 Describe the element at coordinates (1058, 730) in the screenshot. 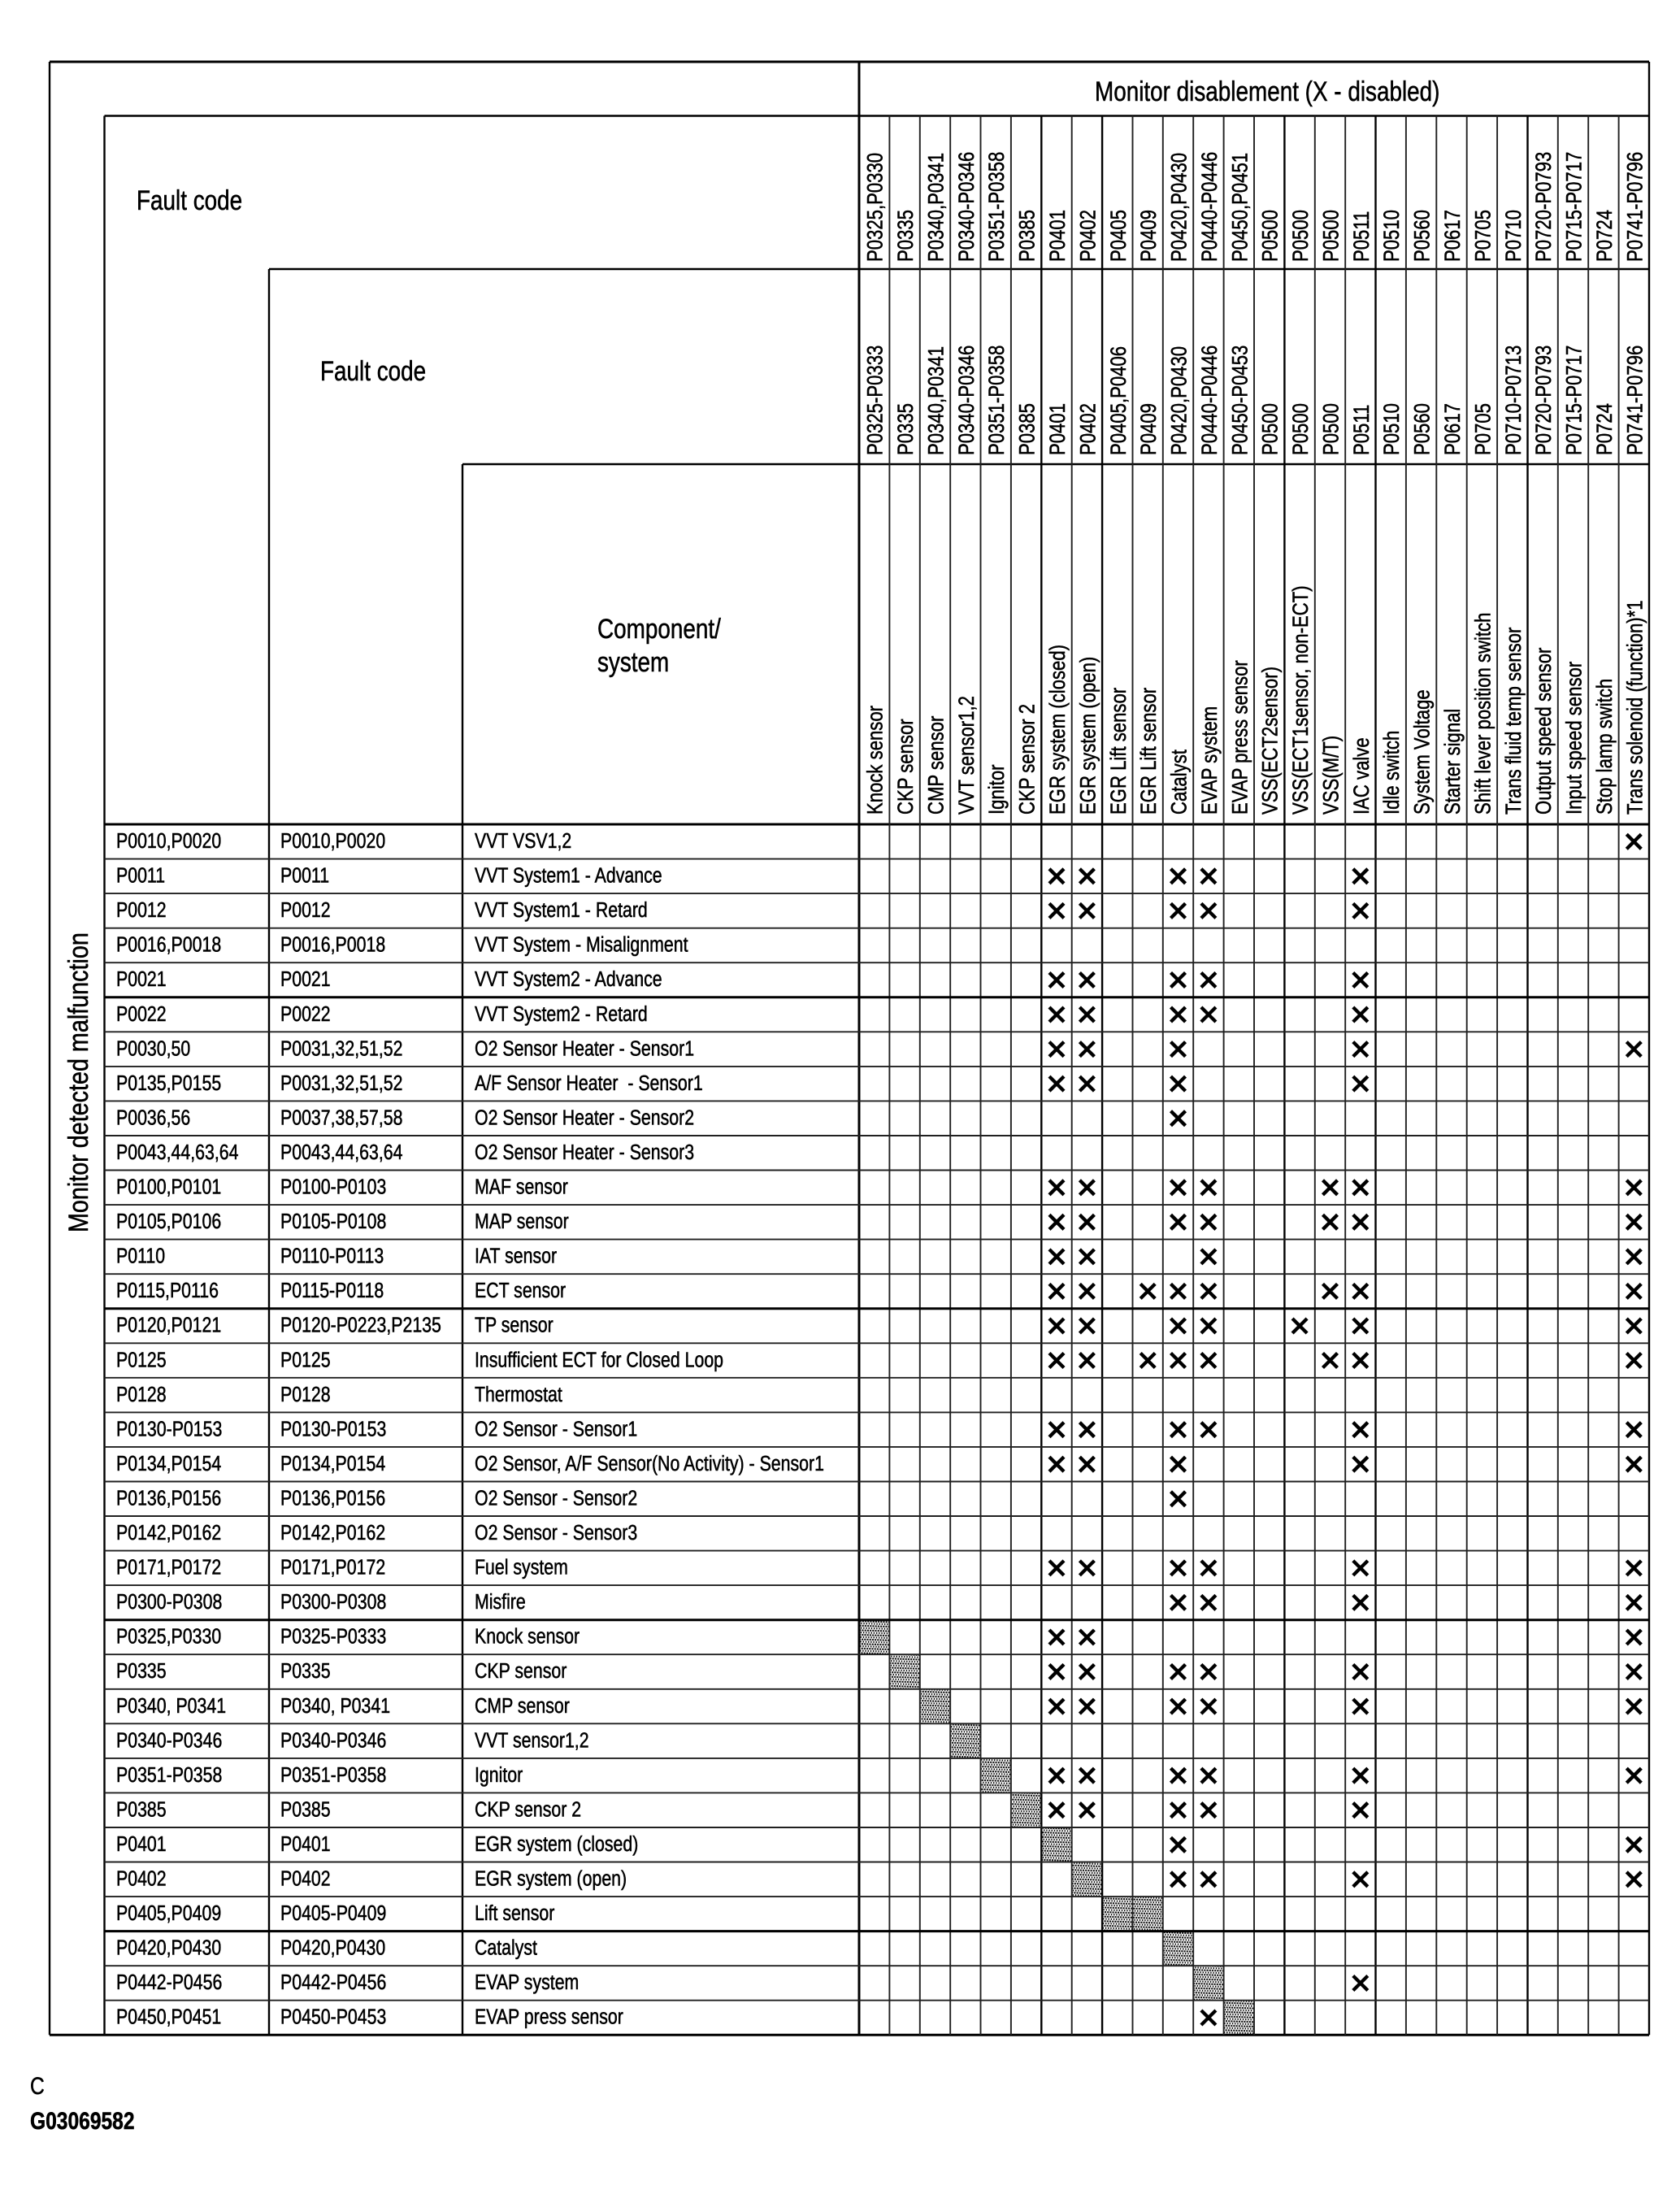

I see `svg-text: EGR system (closed)` at that location.